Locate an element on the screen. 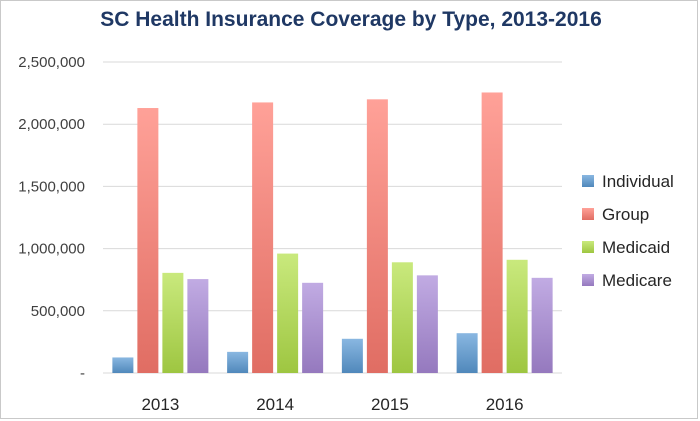 The height and width of the screenshot is (421, 700). legend-swatch-medicare is located at coordinates (588, 280).